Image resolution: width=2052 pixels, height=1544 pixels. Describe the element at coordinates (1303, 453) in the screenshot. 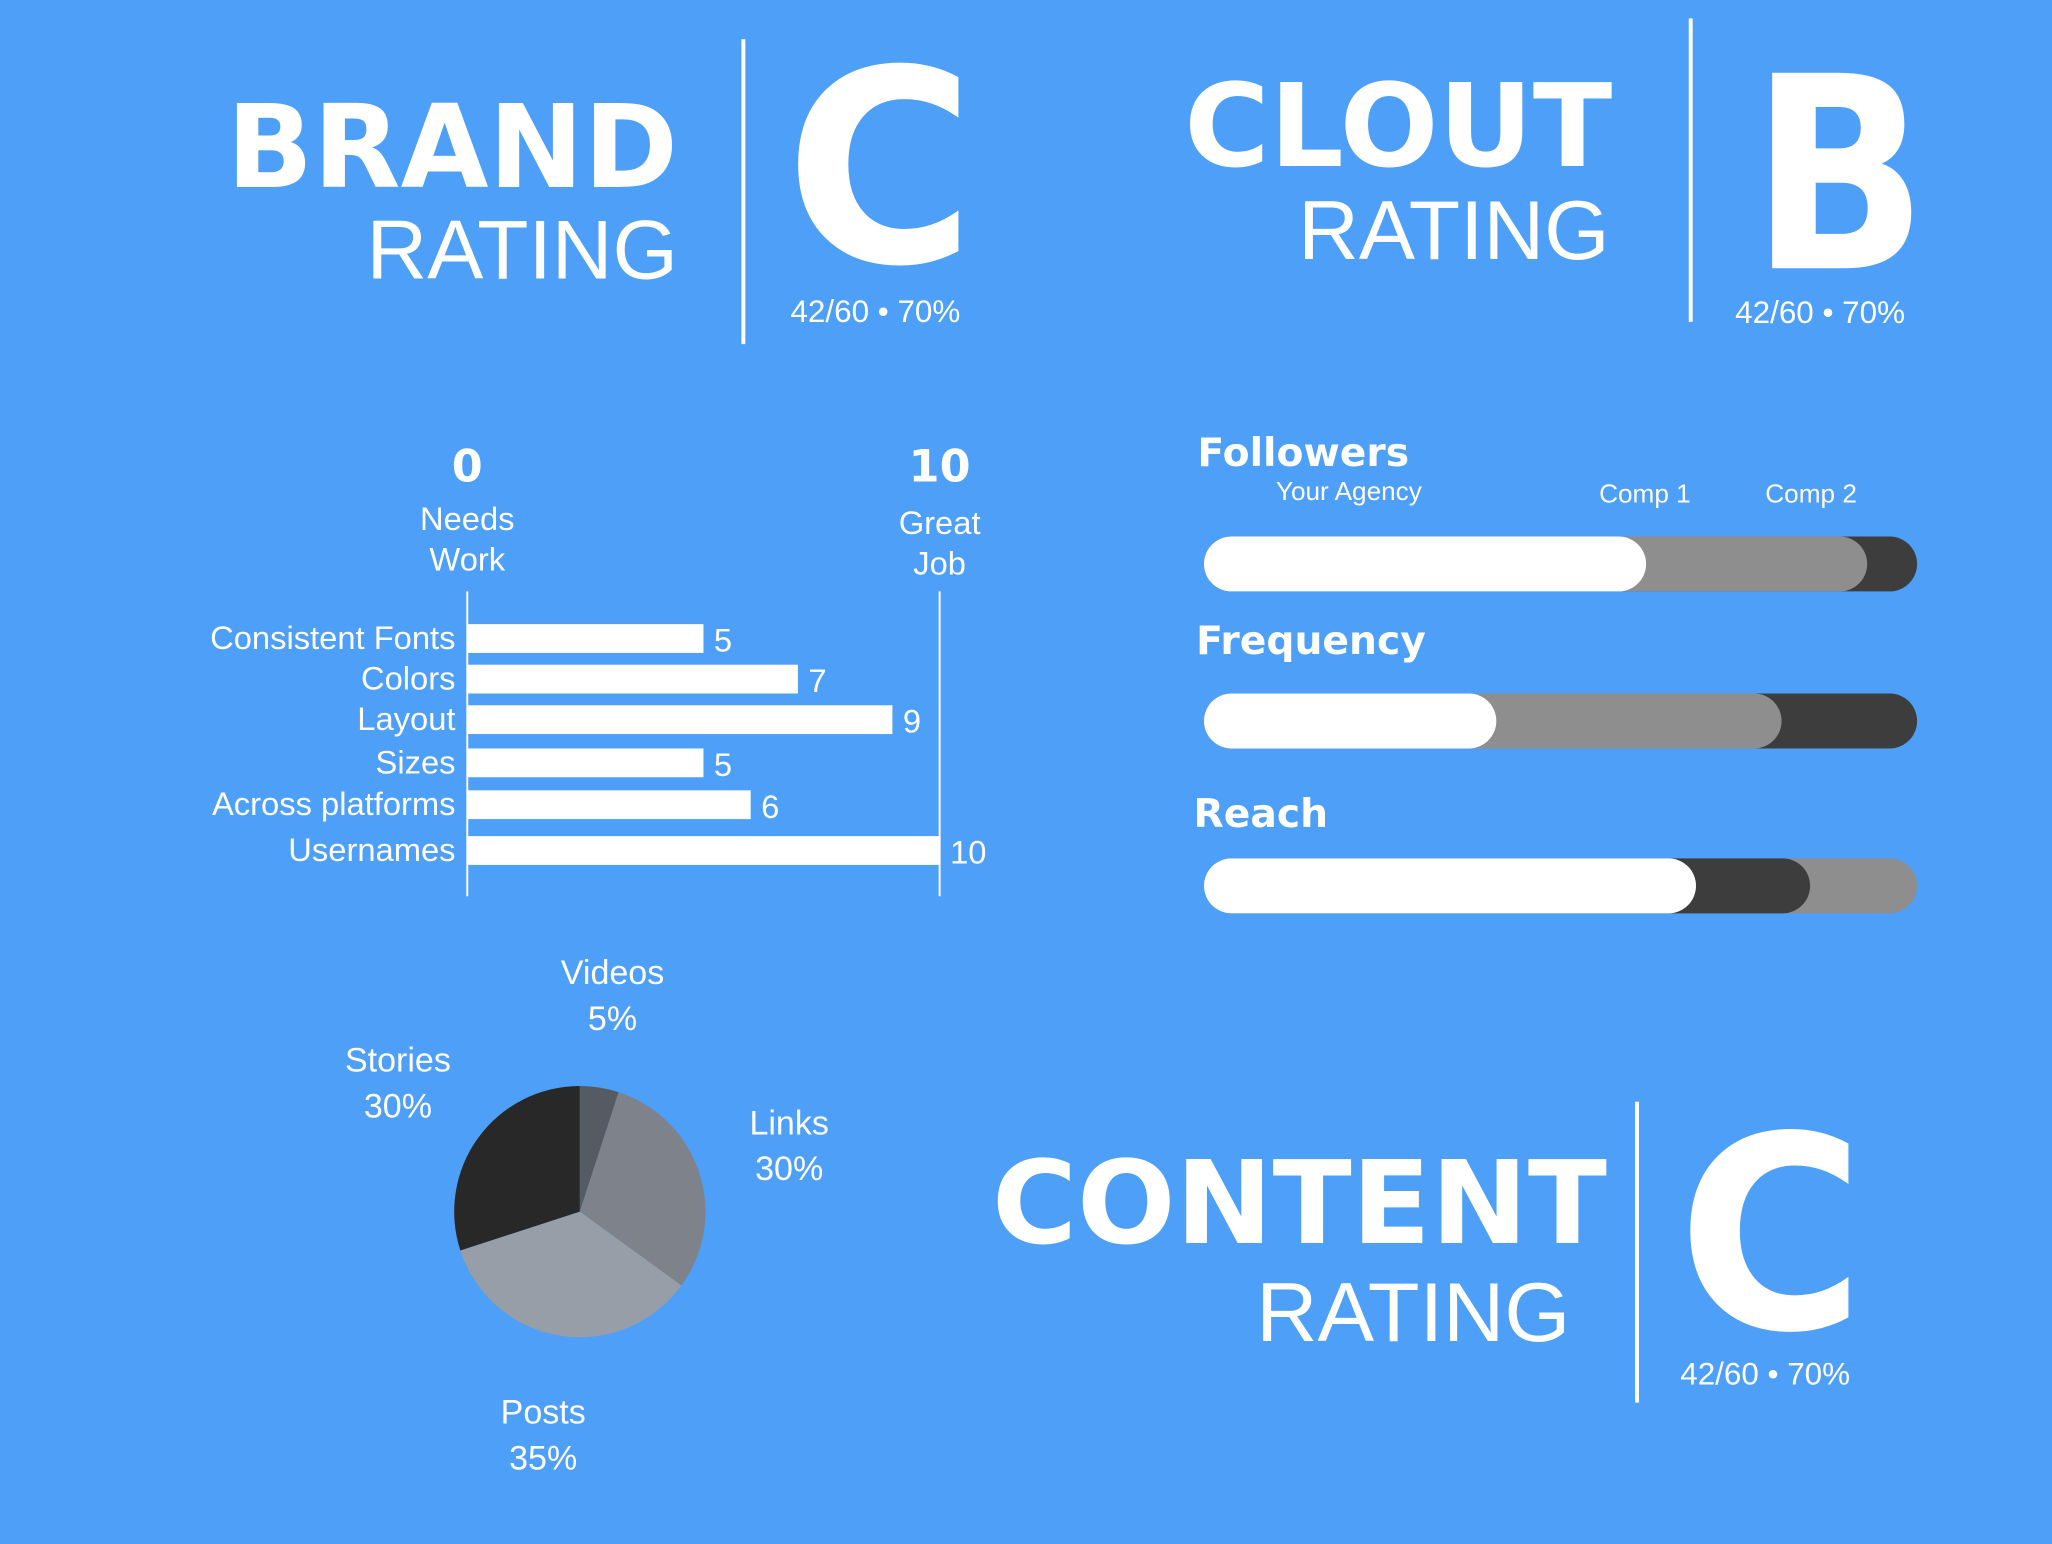

I see `row-title: Followers` at that location.